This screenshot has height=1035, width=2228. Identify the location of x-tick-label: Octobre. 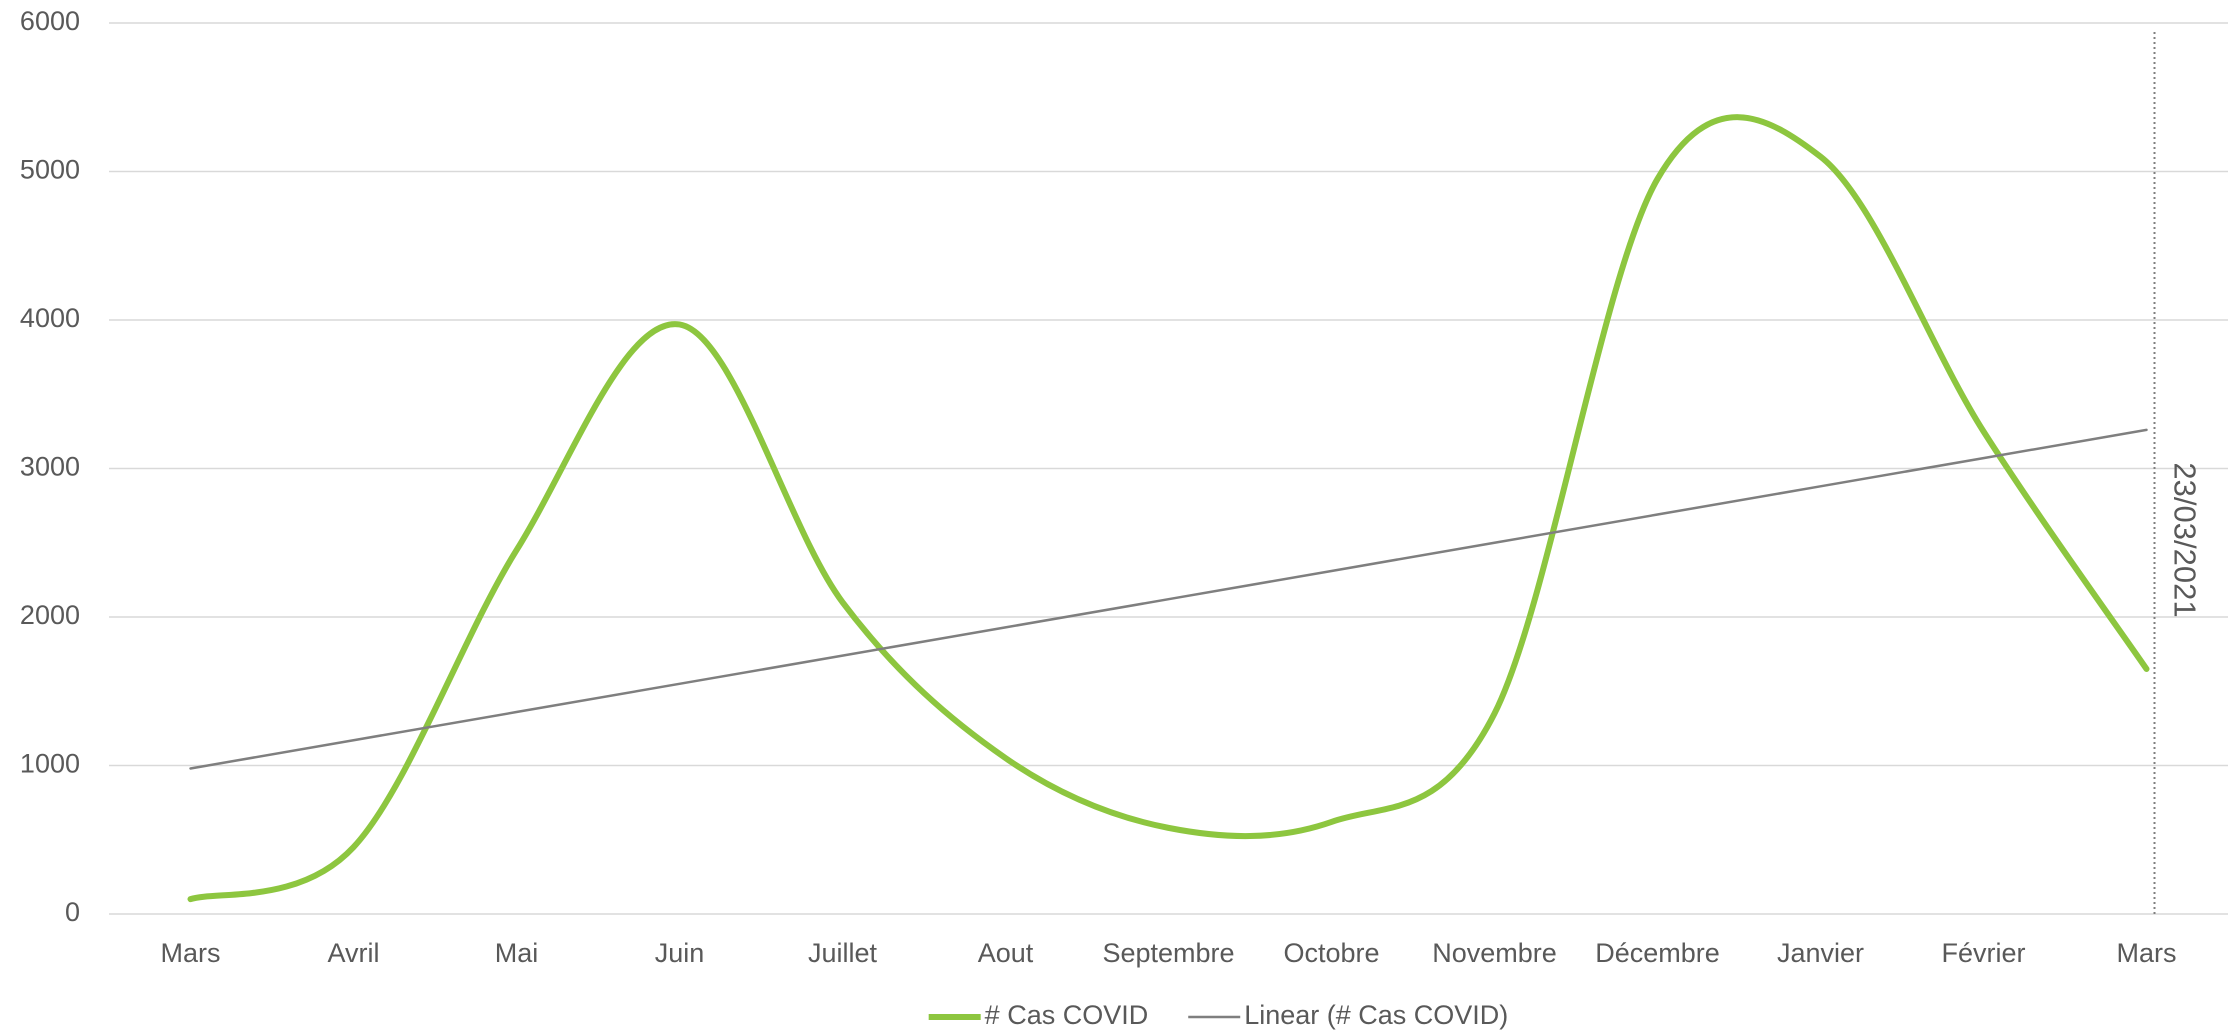
(1331, 953).